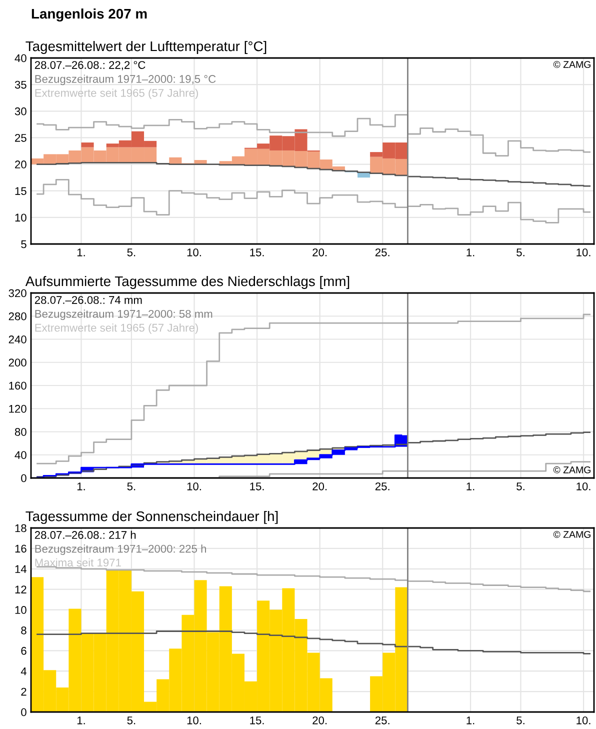 The image size is (596, 729). Describe the element at coordinates (88, 300) in the screenshot. I see `annotation: 28.07.–26.08.: 74 mm` at that location.